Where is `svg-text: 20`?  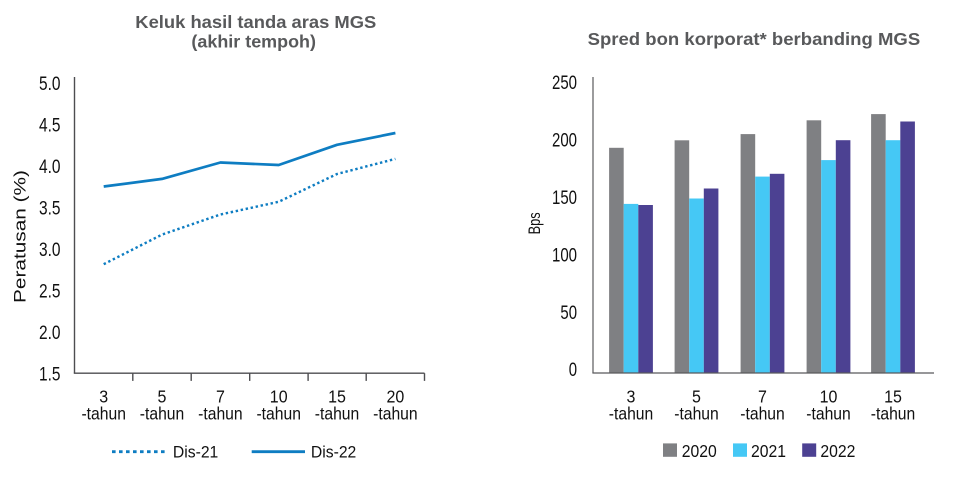
svg-text: 20 is located at coordinates (396, 397).